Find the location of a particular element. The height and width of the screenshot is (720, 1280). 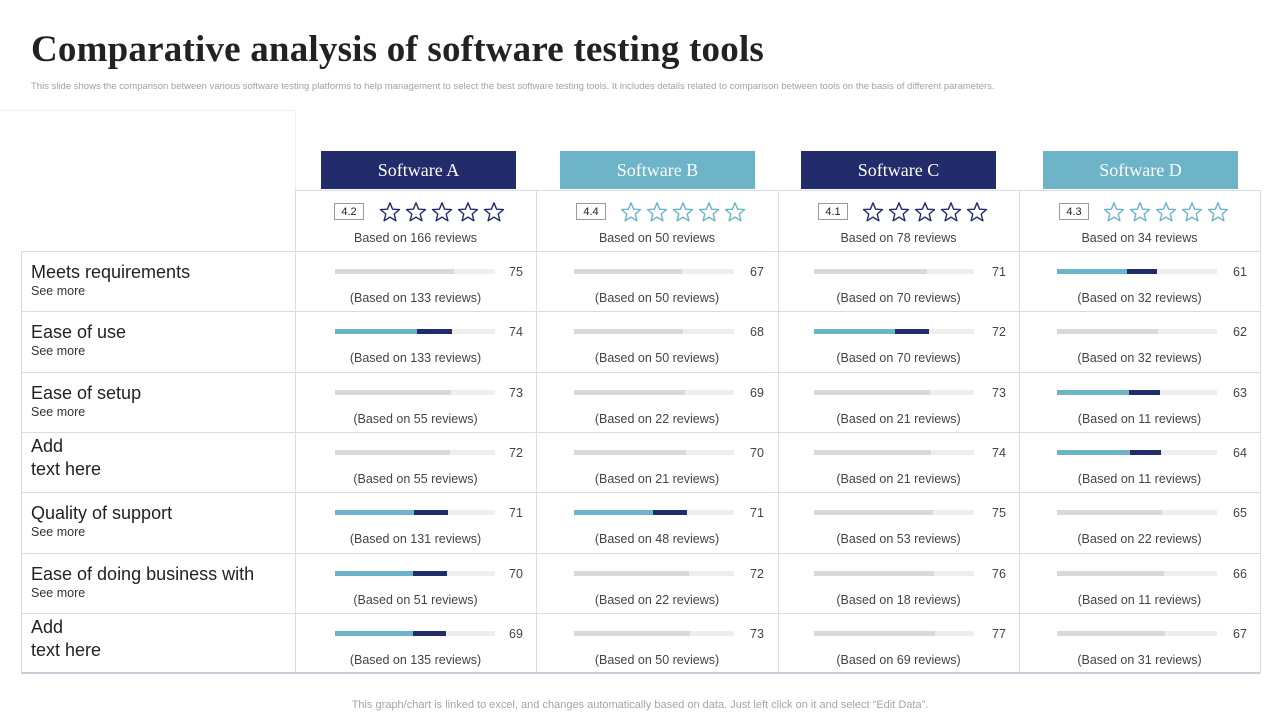

table-bottom-border is located at coordinates (640, 673).